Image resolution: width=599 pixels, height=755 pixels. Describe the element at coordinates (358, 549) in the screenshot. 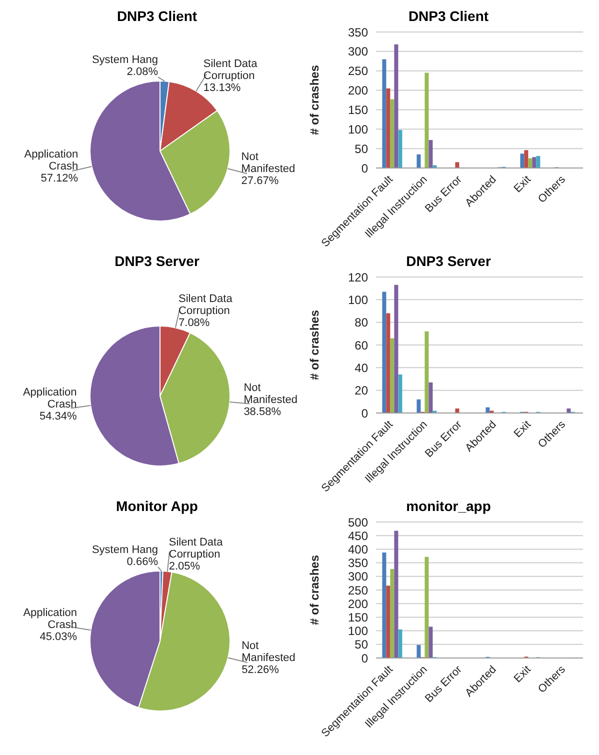

I see `y-tick-label: 400` at that location.